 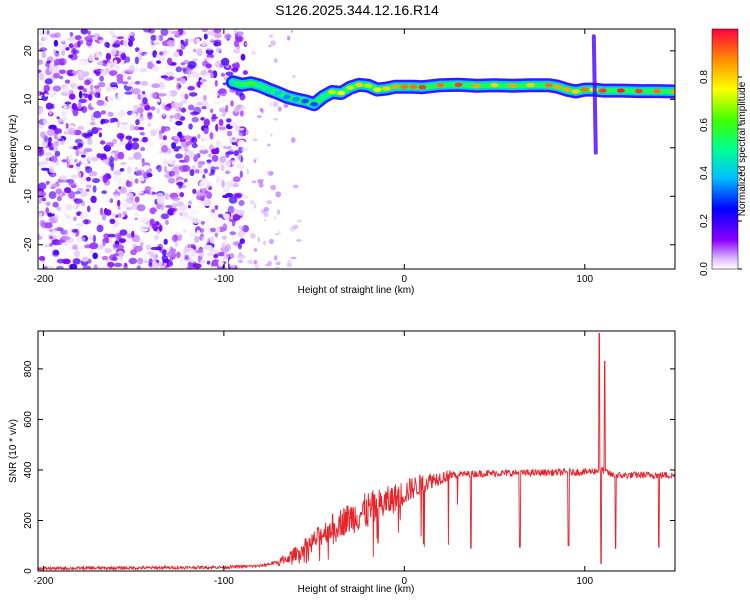 What do you see at coordinates (13, 149) in the screenshot?
I see `heatmap-y-label: Frequency (Hz)` at bounding box center [13, 149].